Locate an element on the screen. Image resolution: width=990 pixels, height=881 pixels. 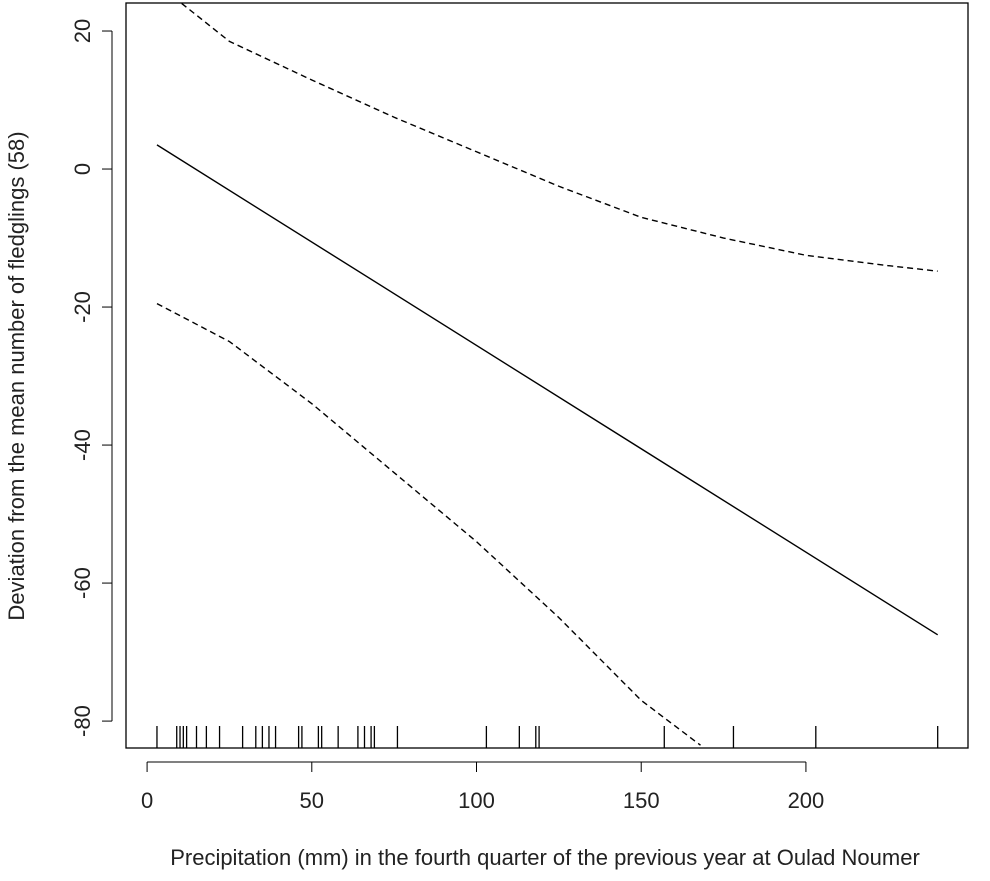
x-tick-label: 200 is located at coordinates (806, 800).